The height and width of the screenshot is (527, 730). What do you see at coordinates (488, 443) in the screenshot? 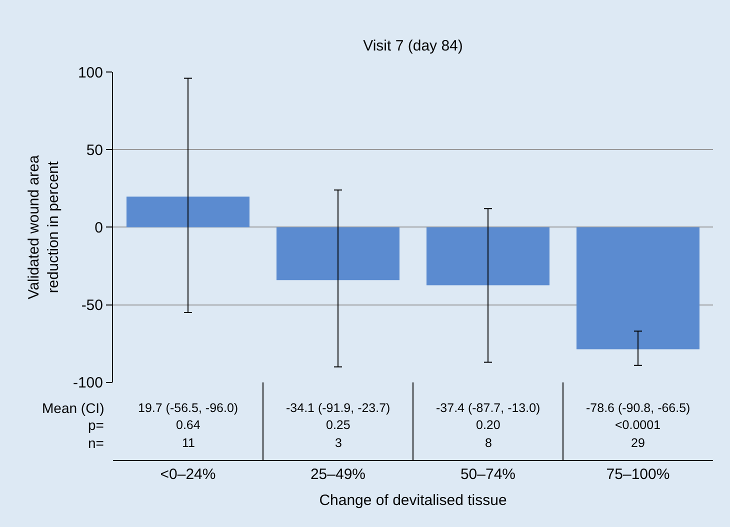
I see `text: 8` at bounding box center [488, 443].